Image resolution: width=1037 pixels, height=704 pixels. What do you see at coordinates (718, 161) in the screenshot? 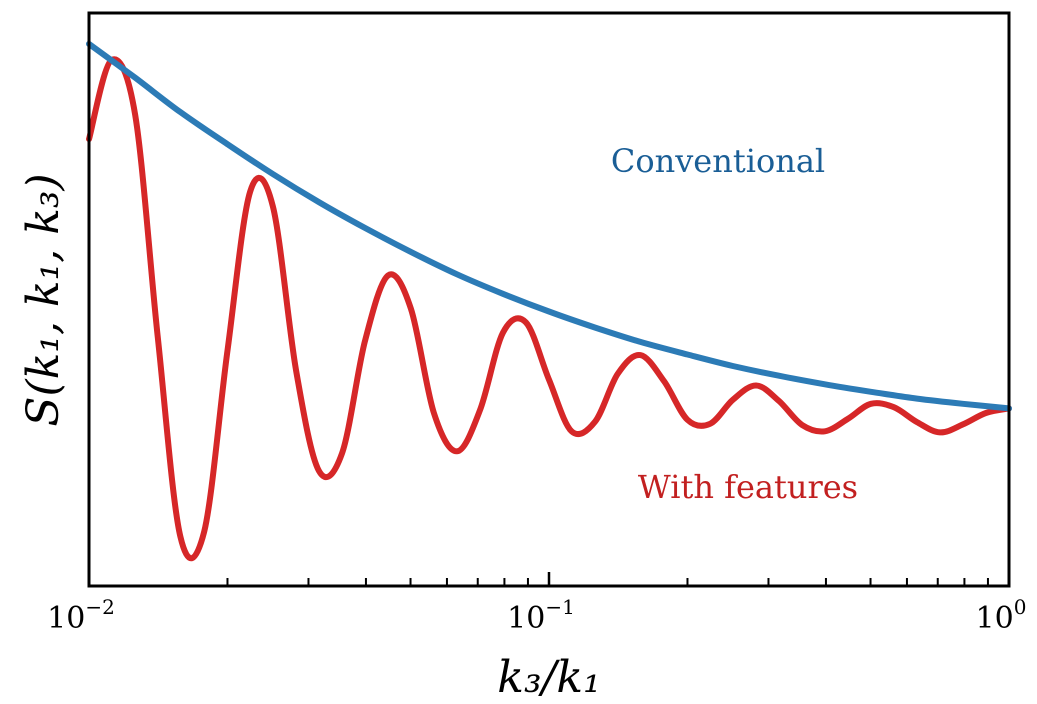
I see `annotation-conventional: Conventional` at bounding box center [718, 161].